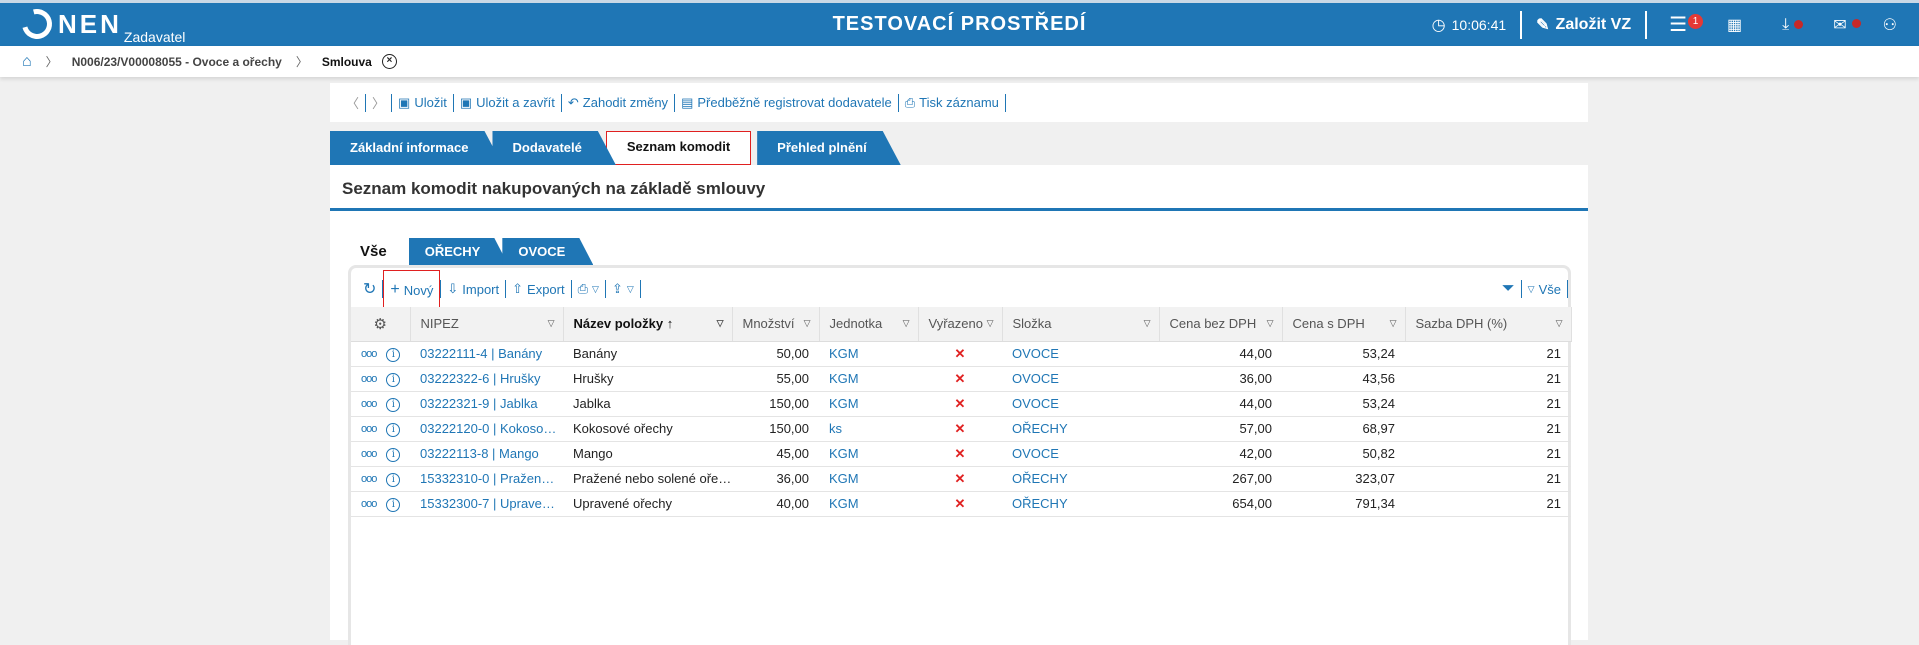 The height and width of the screenshot is (645, 1919). What do you see at coordinates (1839, 25) in the screenshot?
I see `mail-button: ✉` at bounding box center [1839, 25].